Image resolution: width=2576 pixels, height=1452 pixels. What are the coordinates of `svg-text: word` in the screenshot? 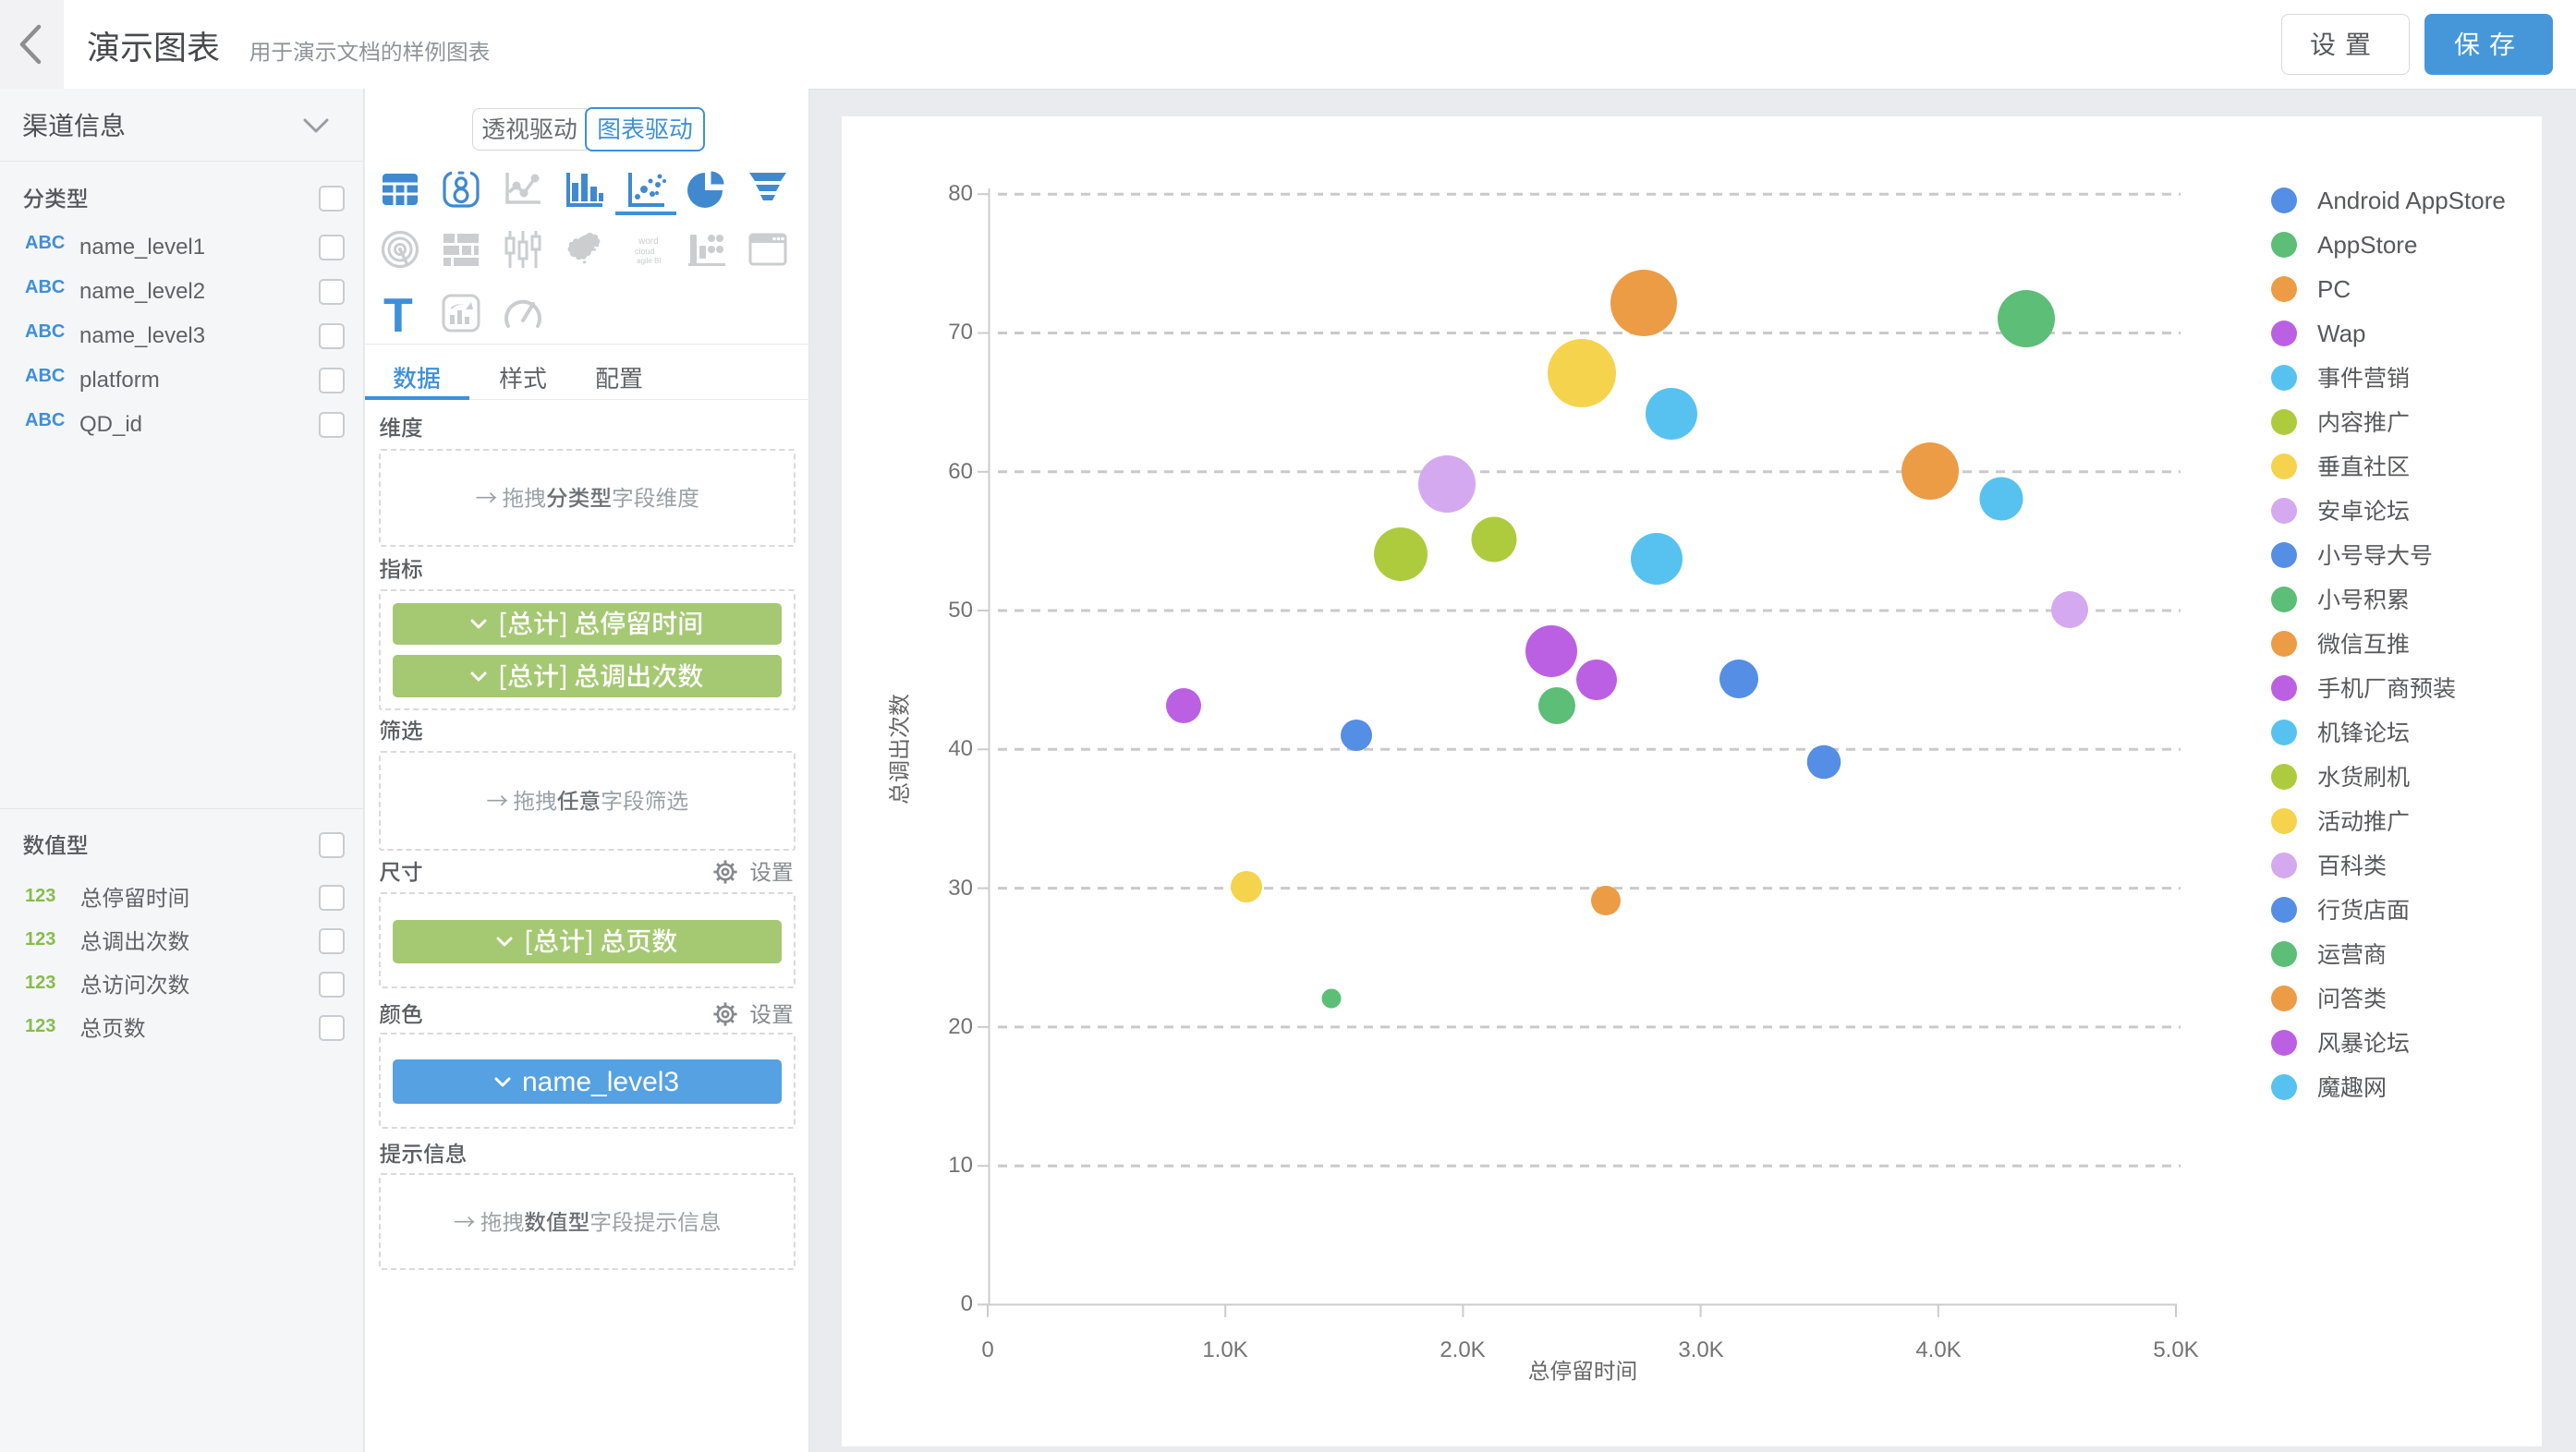 It's located at (648, 241).